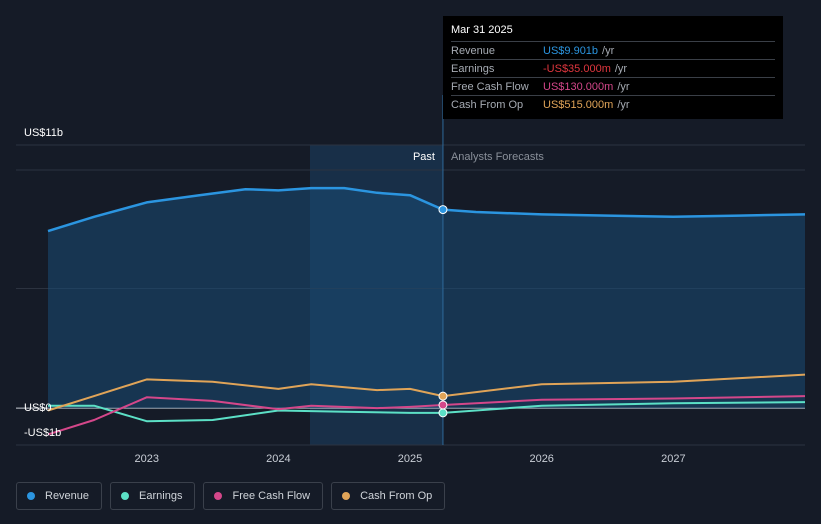 Image resolution: width=821 pixels, height=524 pixels. Describe the element at coordinates (673, 459) in the screenshot. I see `x-tick-label: 2027` at that location.